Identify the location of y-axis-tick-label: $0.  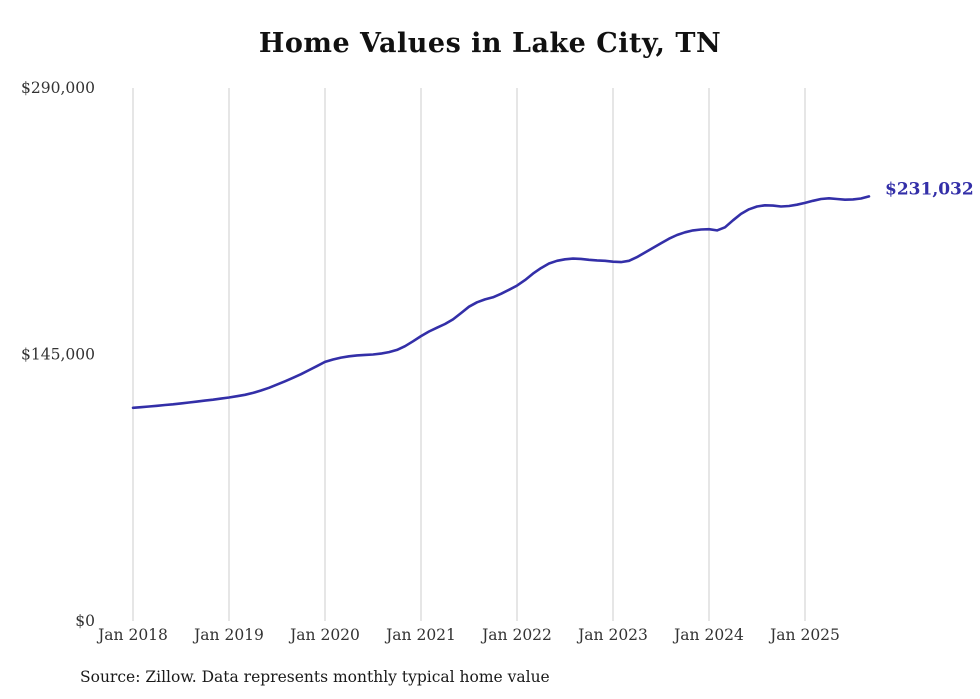
(85, 621).